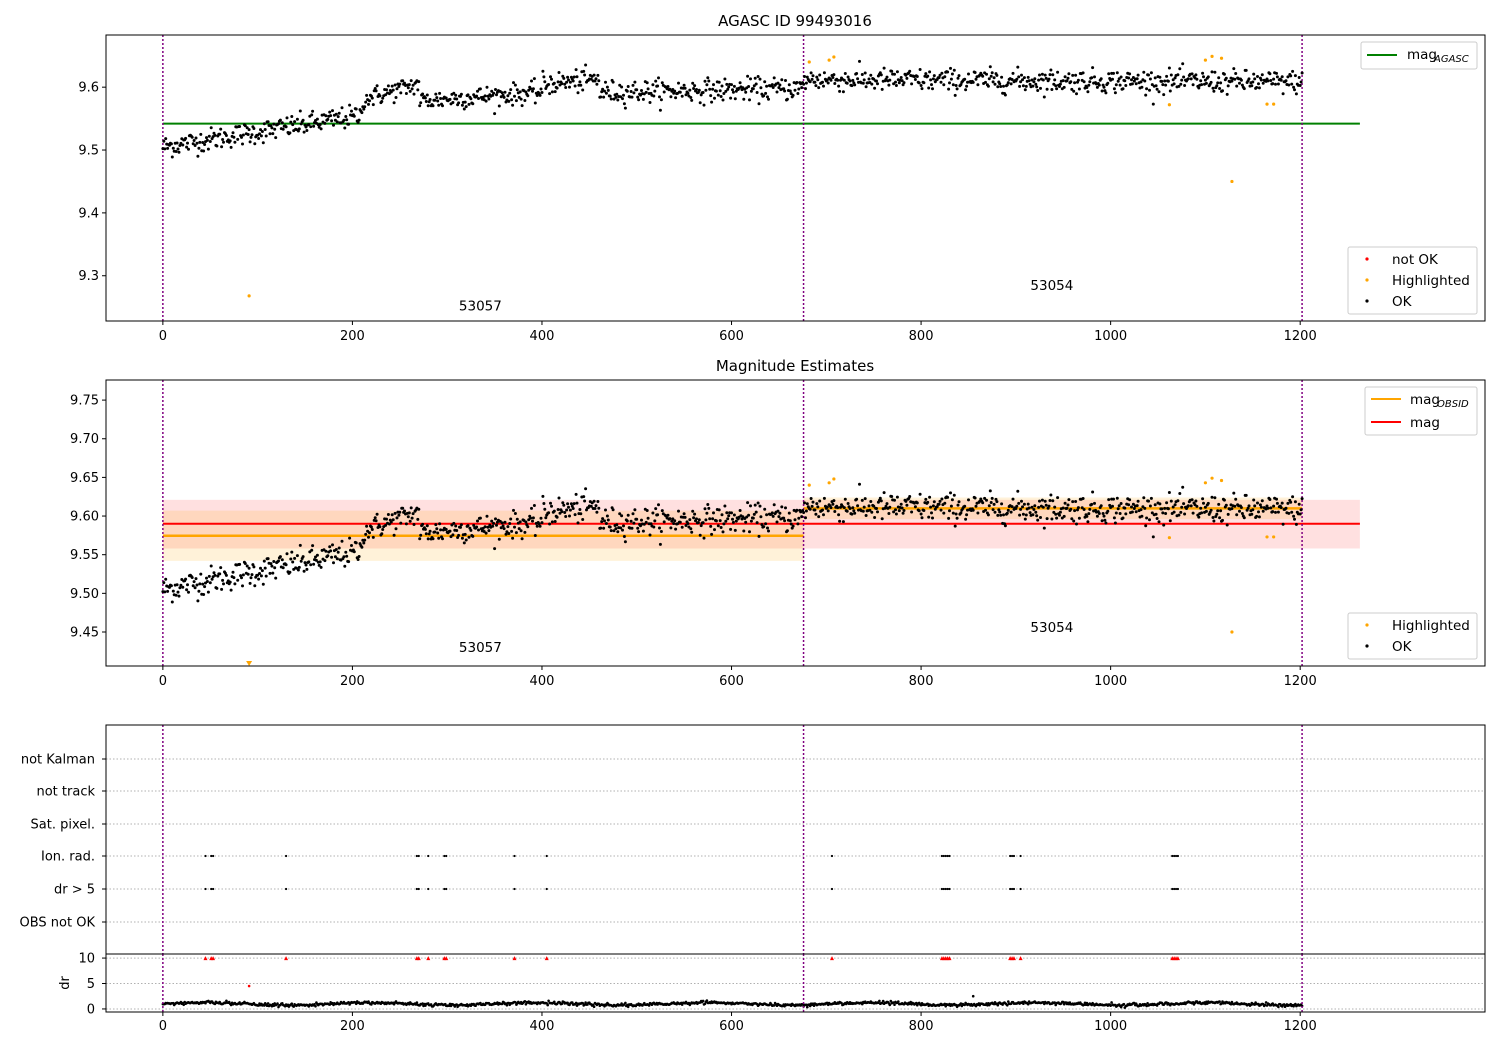 This screenshot has height=1050, width=1500. I want to click on dr-x-tick-label: 0, so click(163, 1026).